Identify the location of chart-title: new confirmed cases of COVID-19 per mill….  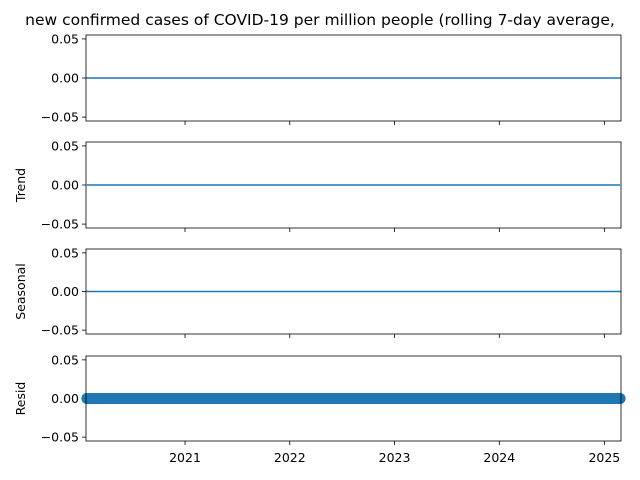
(320, 20).